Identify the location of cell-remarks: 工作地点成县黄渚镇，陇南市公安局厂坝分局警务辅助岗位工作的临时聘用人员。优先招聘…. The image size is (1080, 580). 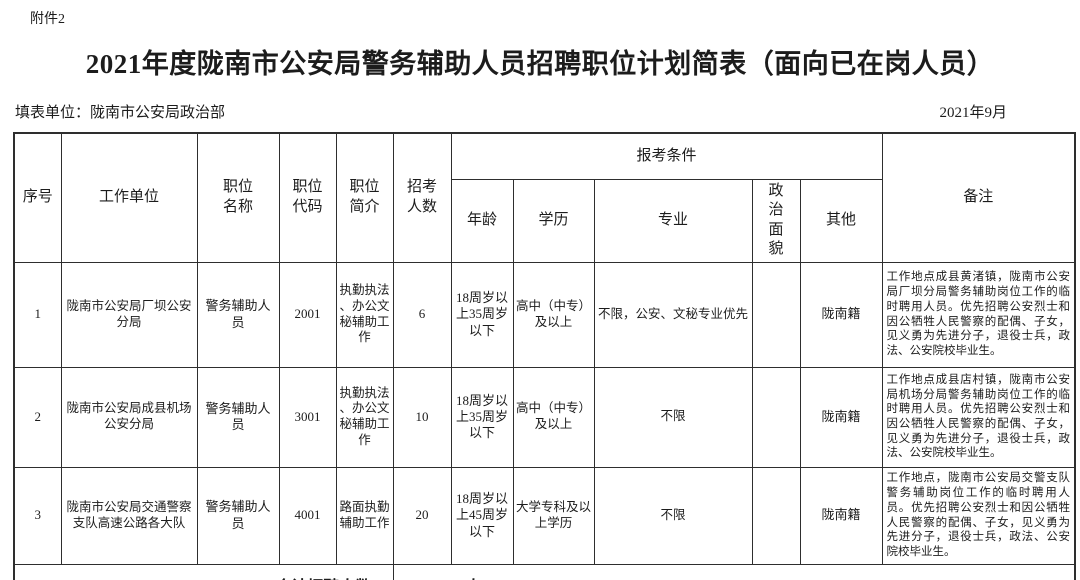
(978, 314).